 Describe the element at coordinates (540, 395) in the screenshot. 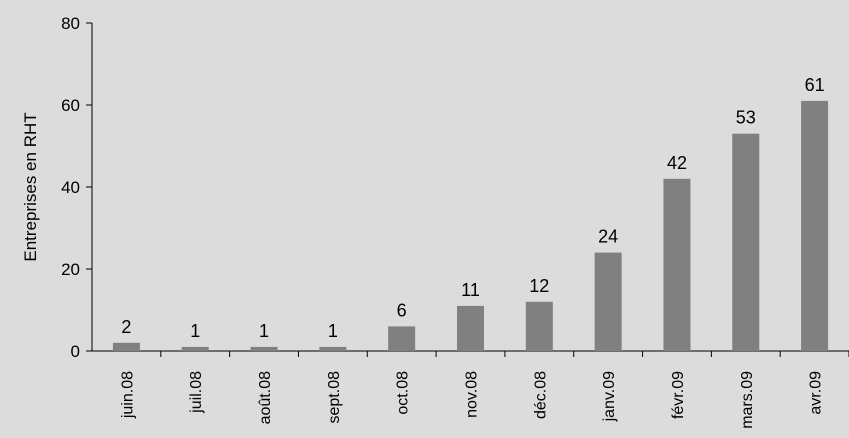

I see `x-tick-label: déc.08` at that location.